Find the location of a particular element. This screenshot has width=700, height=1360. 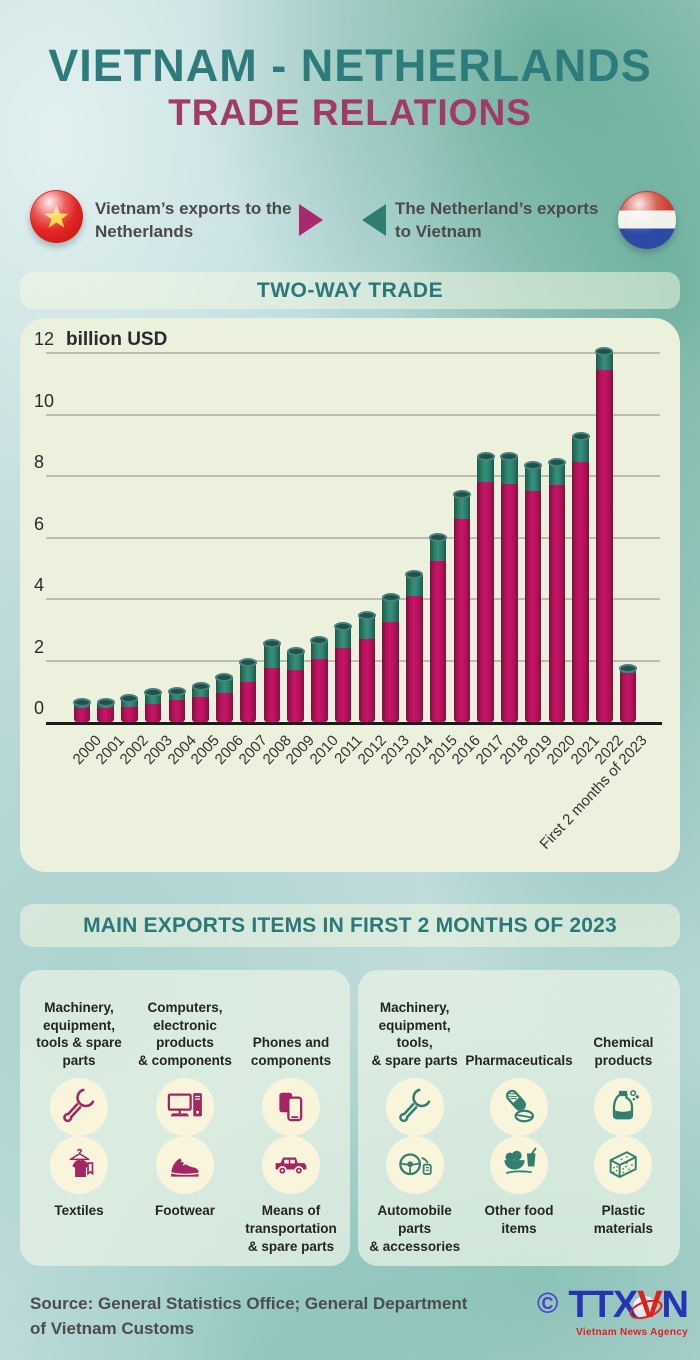

copyright-icon: © is located at coordinates (548, 1304).